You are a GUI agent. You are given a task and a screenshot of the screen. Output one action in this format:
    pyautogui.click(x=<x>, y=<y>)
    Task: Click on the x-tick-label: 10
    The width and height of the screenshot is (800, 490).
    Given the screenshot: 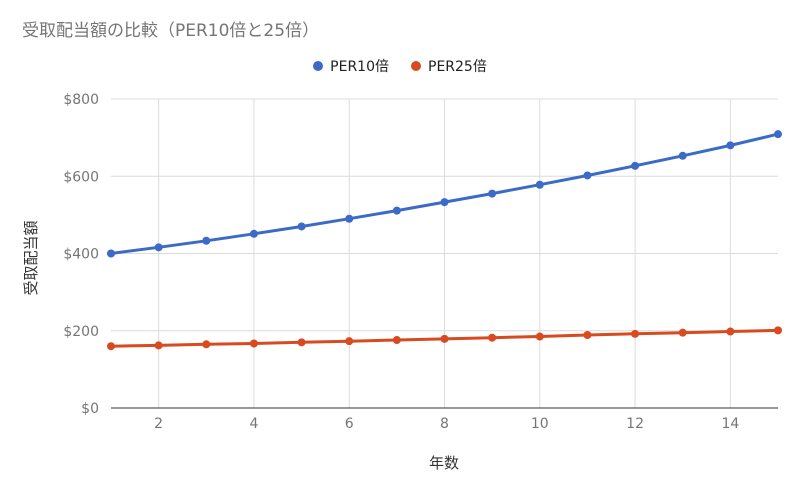 What is the action you would take?
    pyautogui.click(x=540, y=424)
    